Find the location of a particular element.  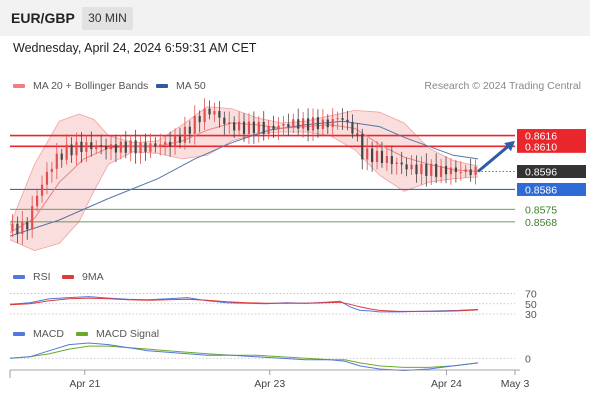

price-label-bg-support is located at coordinates (551, 189).